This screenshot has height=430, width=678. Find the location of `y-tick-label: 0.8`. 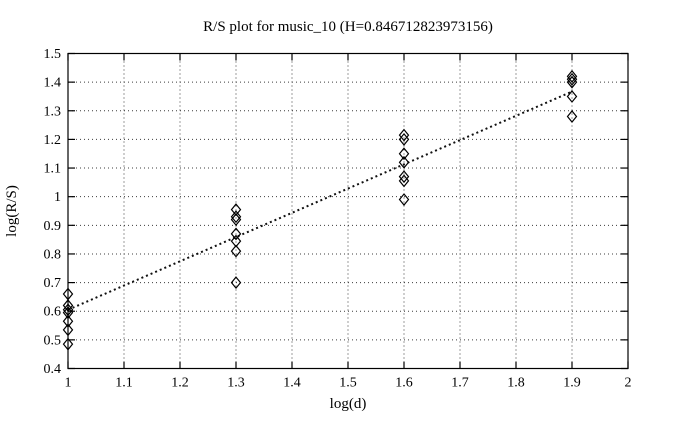

y-tick-label: 0.8 is located at coordinates (53, 254).